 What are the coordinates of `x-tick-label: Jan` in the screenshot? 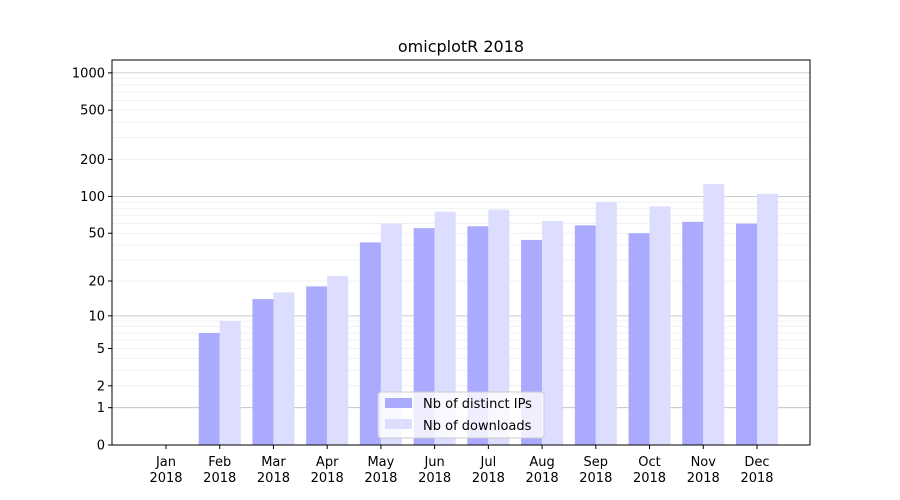 It's located at (165, 462).